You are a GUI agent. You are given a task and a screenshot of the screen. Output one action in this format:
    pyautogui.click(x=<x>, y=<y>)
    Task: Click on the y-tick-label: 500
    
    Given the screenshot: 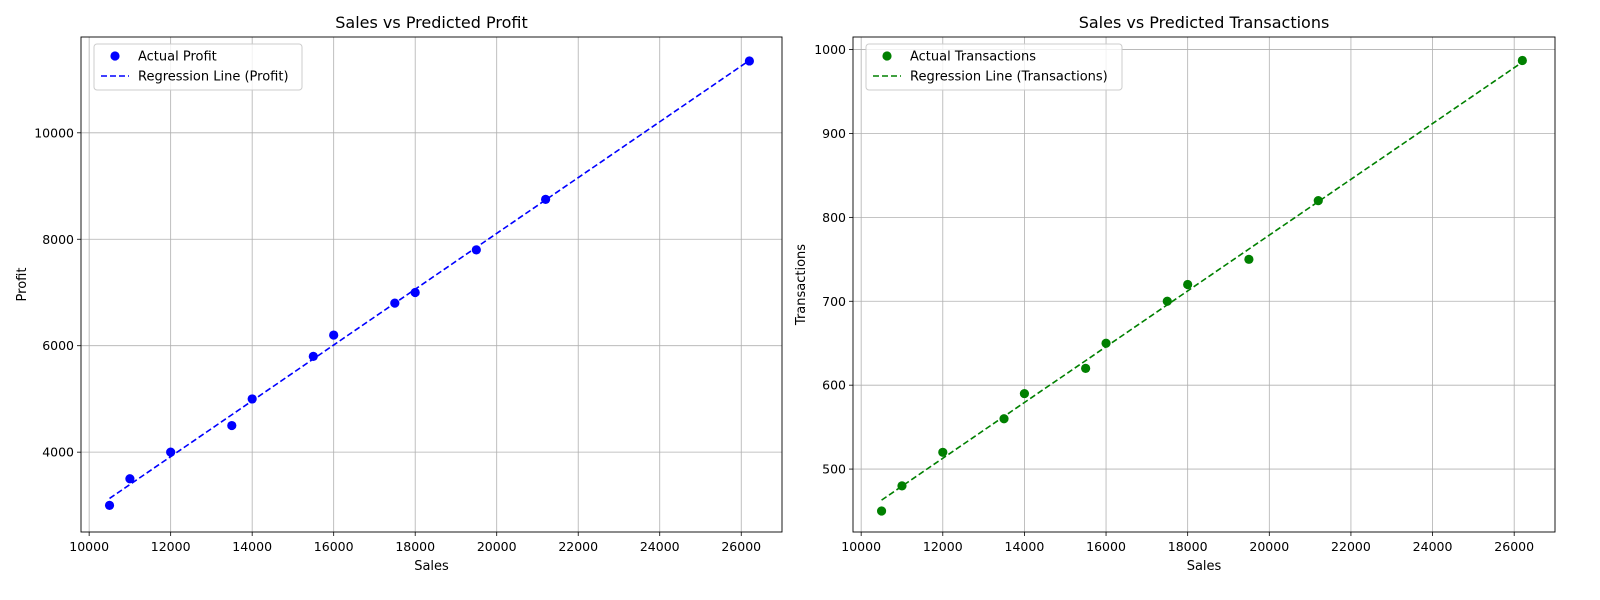 What is the action you would take?
    pyautogui.click(x=834, y=469)
    